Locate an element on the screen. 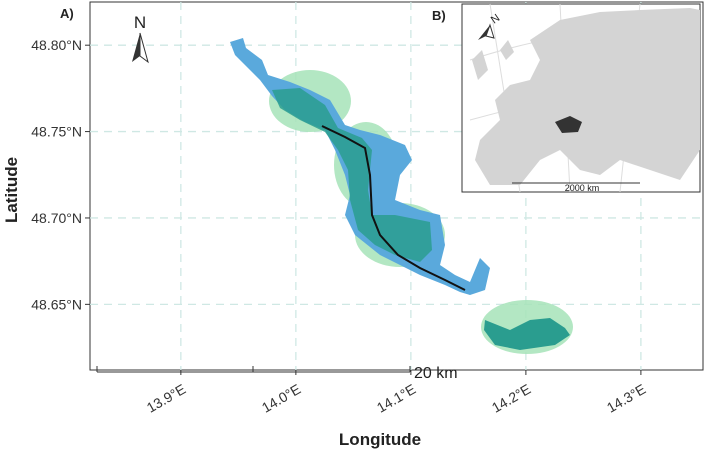 The height and width of the screenshot is (452, 709). y-axis-title: Latitude is located at coordinates (11, 190).